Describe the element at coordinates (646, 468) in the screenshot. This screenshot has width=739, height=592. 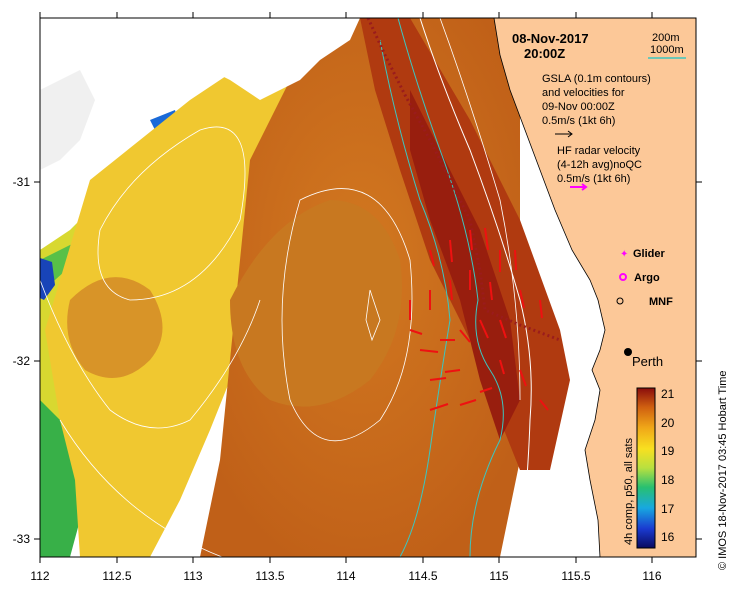
I see `colorbar` at that location.